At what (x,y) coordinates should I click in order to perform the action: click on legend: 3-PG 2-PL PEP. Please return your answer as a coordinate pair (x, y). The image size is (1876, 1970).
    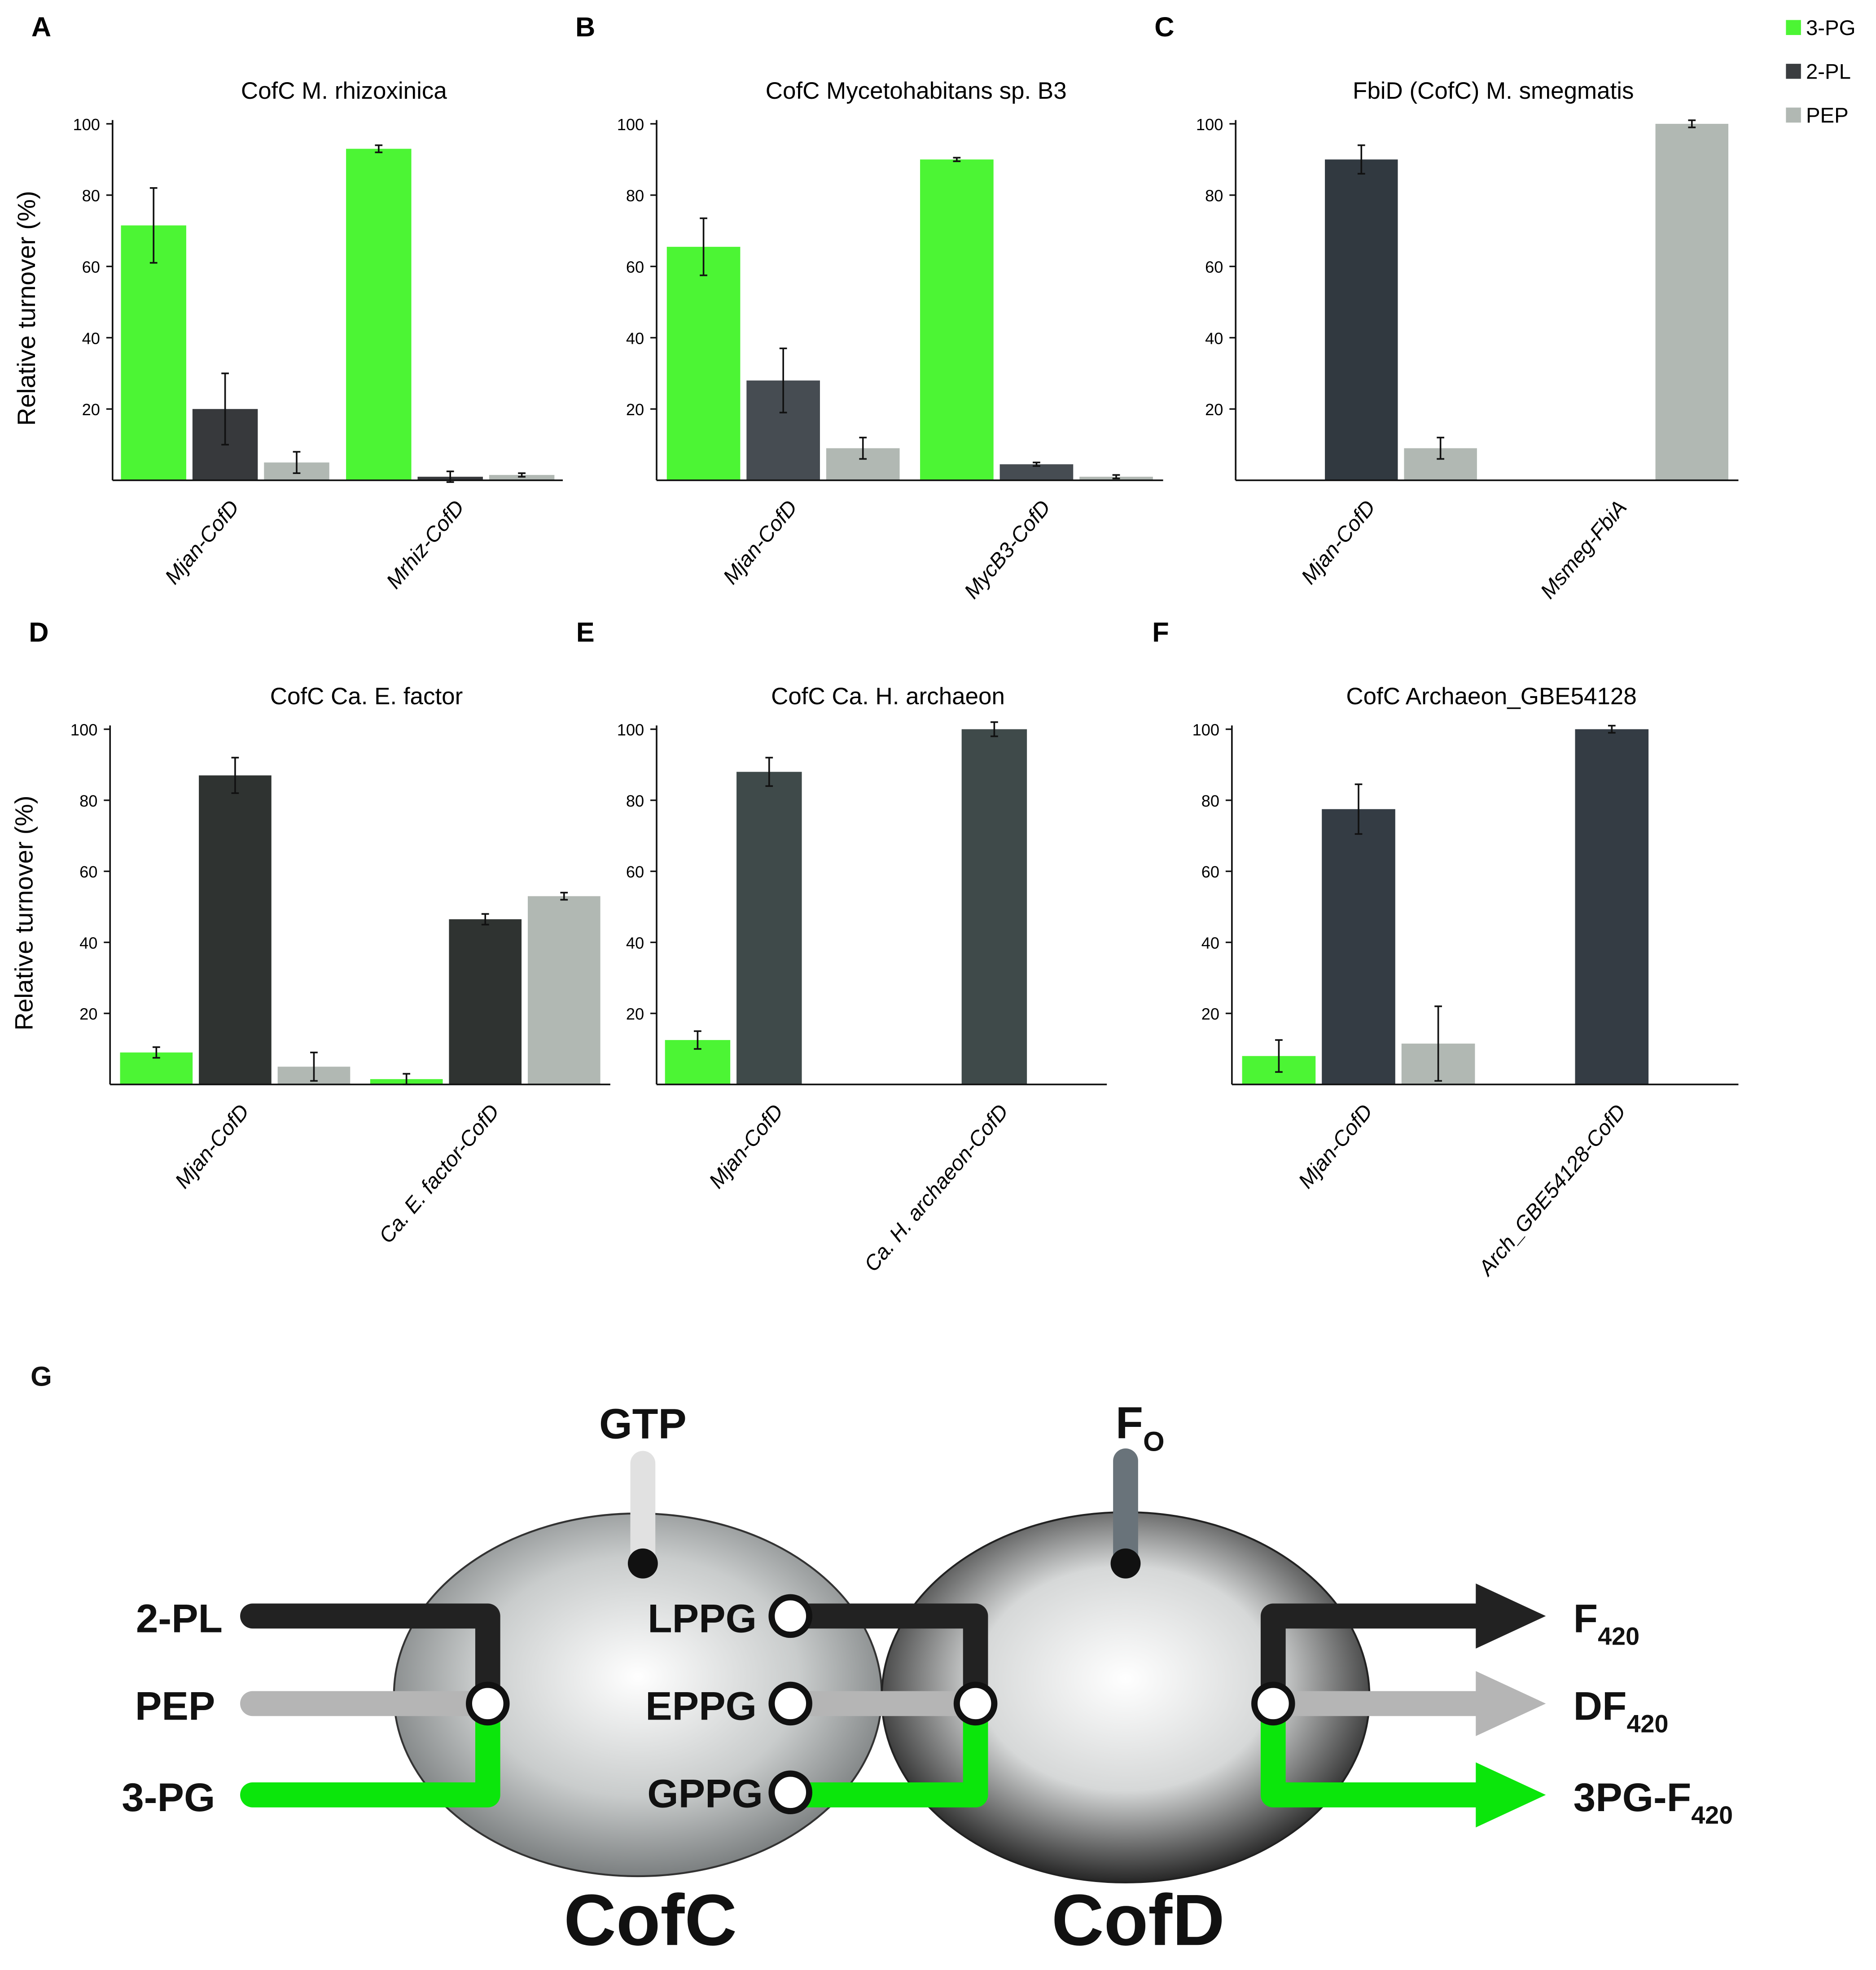
    Looking at the image, I should click on (1820, 71).